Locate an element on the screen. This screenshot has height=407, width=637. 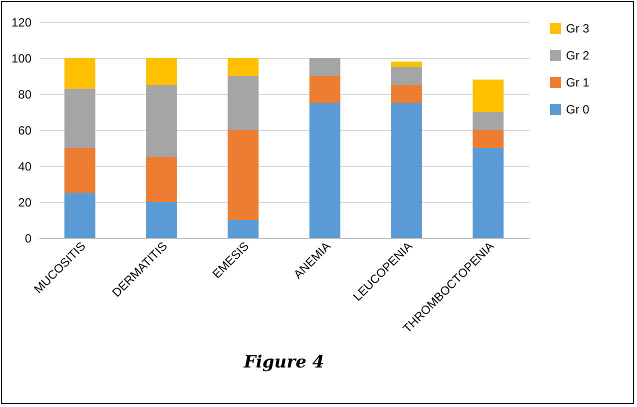
y-tick-label: 80 is located at coordinates (25, 95).